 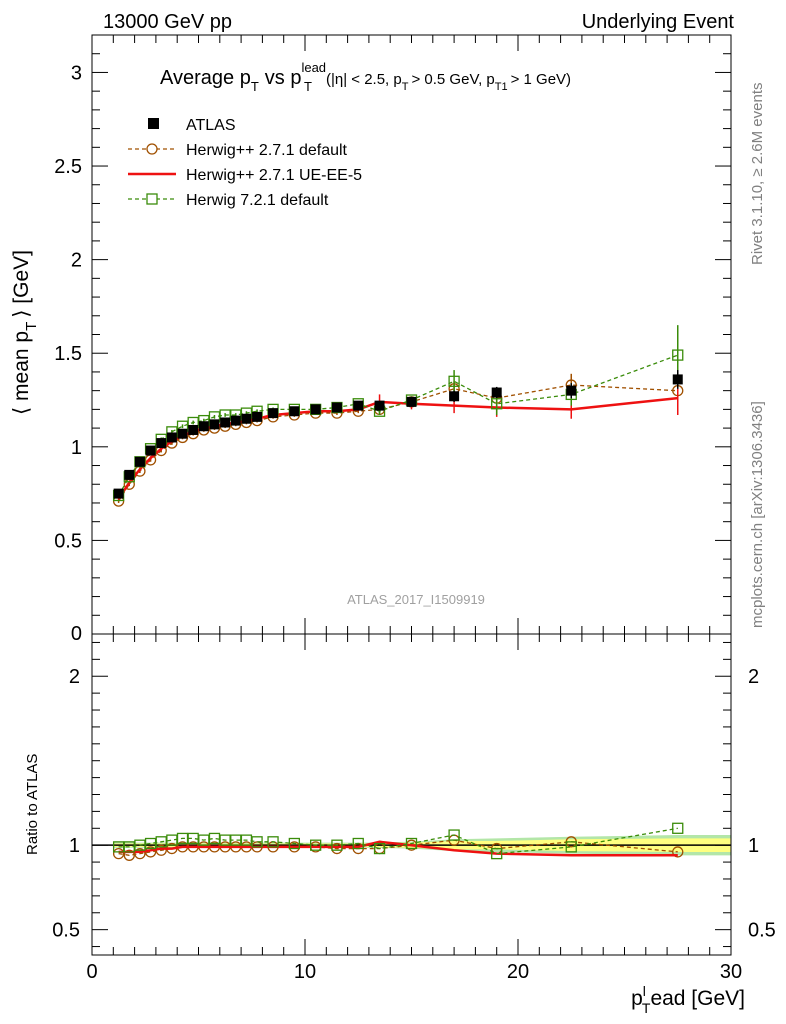 What do you see at coordinates (91, 972) in the screenshot?
I see `x-tick-label: 0` at bounding box center [91, 972].